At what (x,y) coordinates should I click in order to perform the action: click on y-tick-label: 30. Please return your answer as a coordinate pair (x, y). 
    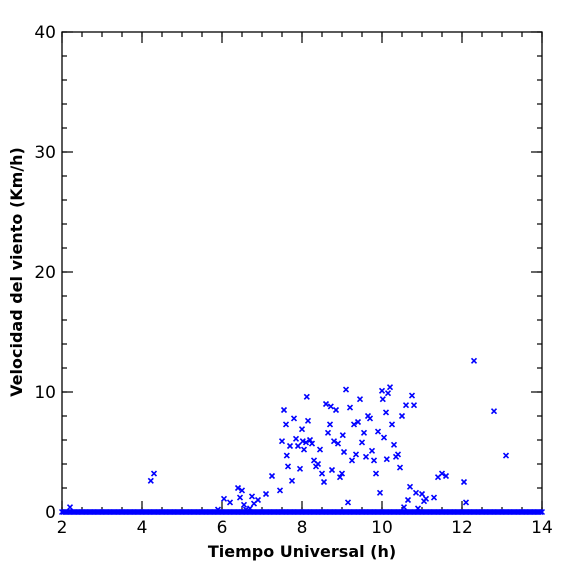
    Looking at the image, I should click on (45, 153).